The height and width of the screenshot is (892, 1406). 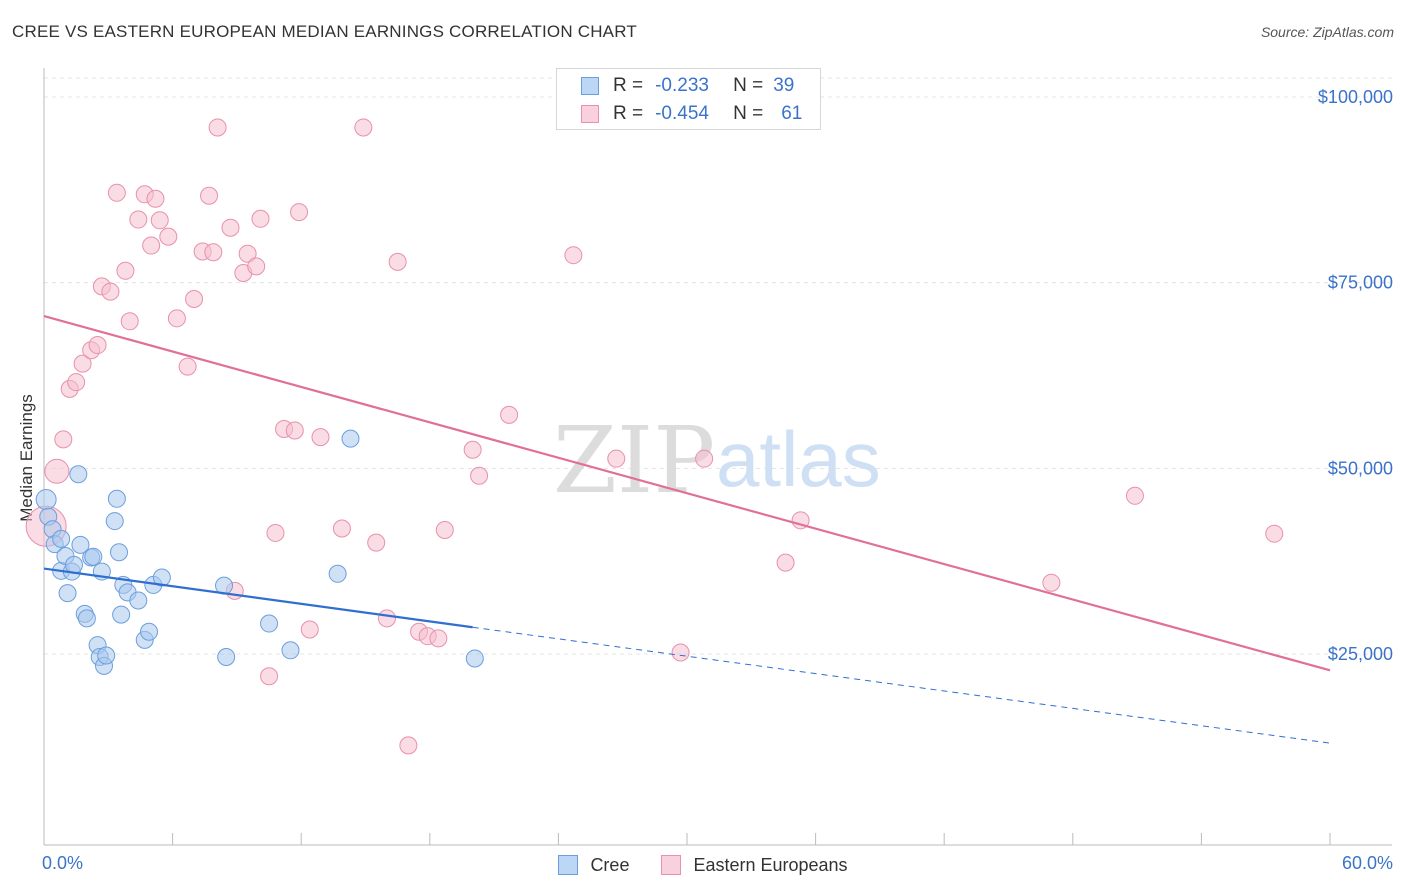 What do you see at coordinates (671, 865) in the screenshot?
I see `eastern-legend-swatch` at bounding box center [671, 865].